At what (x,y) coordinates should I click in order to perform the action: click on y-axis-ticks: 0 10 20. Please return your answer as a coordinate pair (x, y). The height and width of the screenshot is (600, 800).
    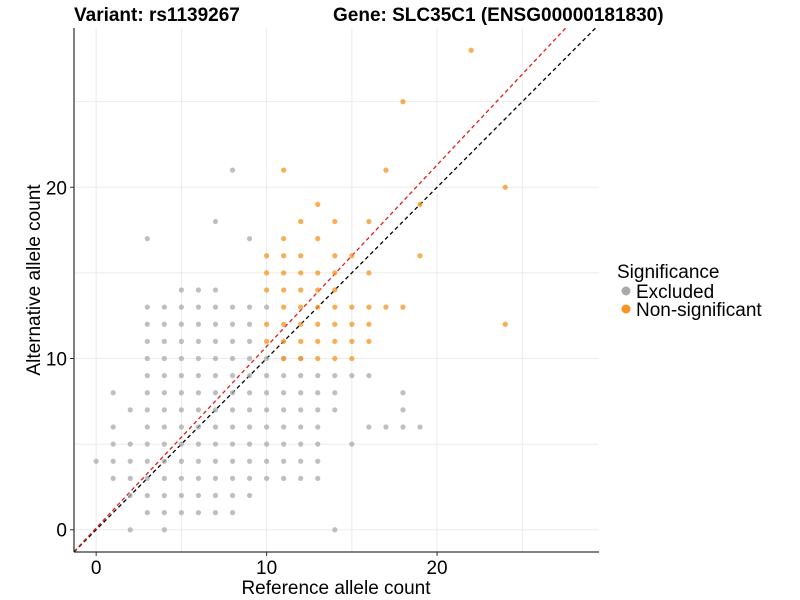
    Looking at the image, I should click on (60, 360).